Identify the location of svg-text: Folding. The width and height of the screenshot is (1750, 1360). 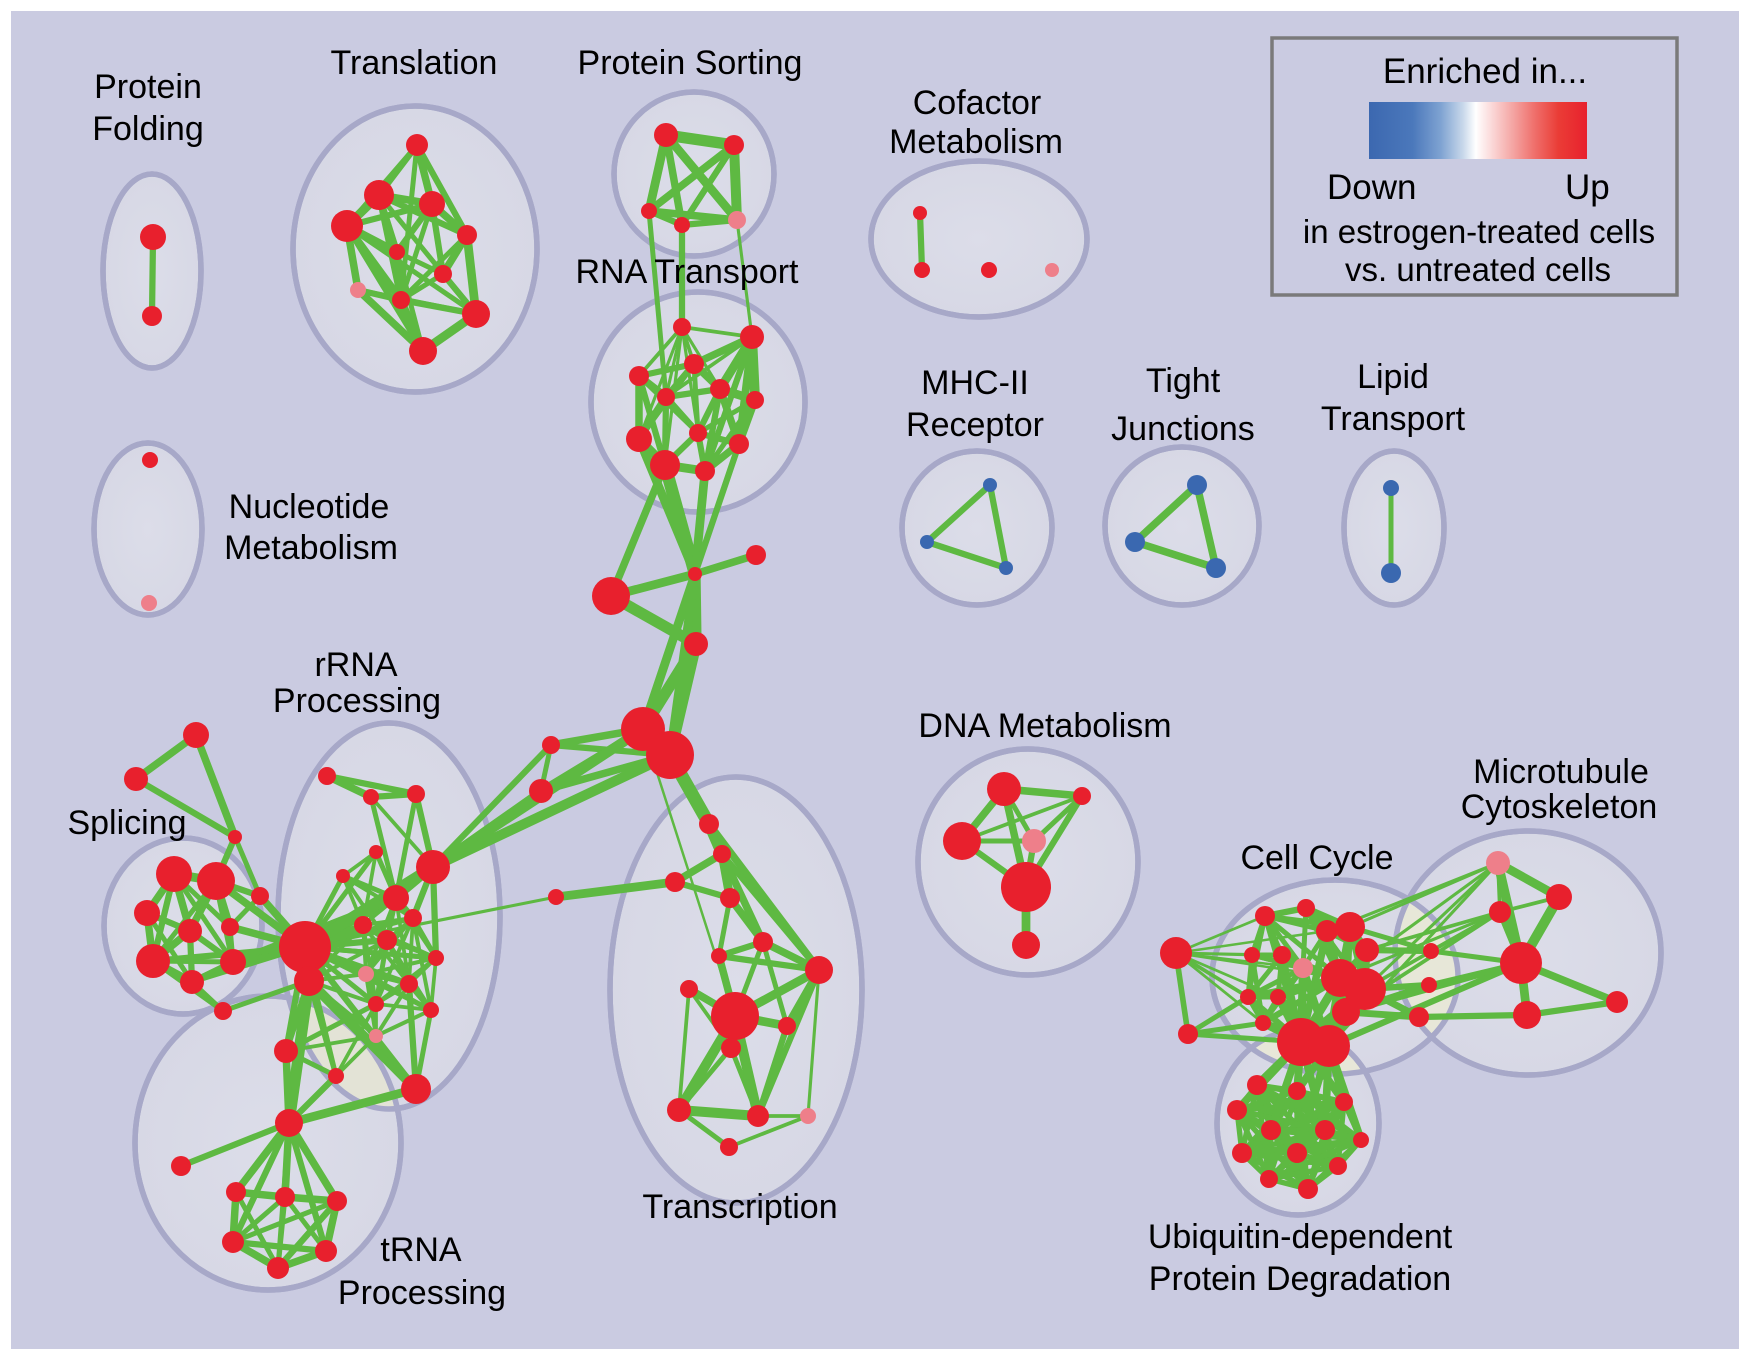
(148, 129).